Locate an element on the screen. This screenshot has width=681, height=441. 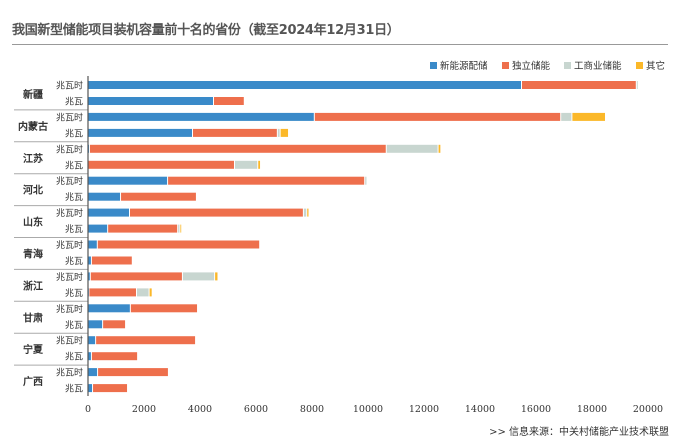
x-tick-label: 14000 is located at coordinates (480, 409).